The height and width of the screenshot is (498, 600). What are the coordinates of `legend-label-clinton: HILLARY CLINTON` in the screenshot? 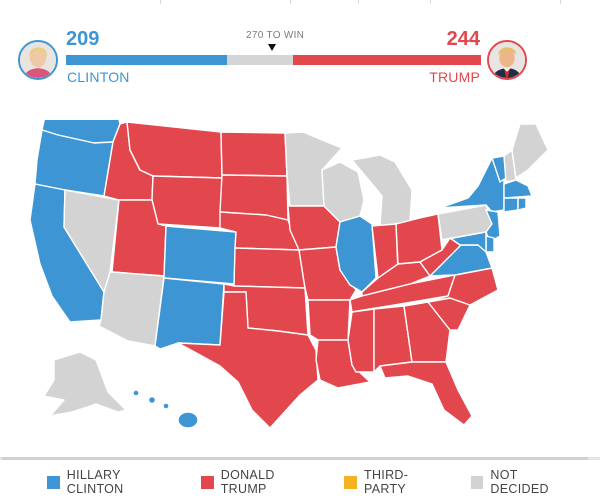 It's located at (95, 482).